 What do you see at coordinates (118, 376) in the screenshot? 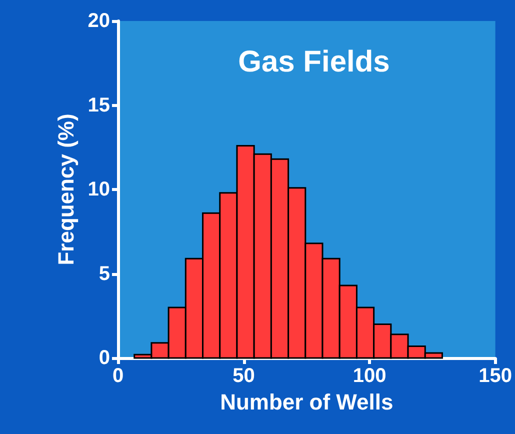
I see `x-tick-label: 0` at bounding box center [118, 376].